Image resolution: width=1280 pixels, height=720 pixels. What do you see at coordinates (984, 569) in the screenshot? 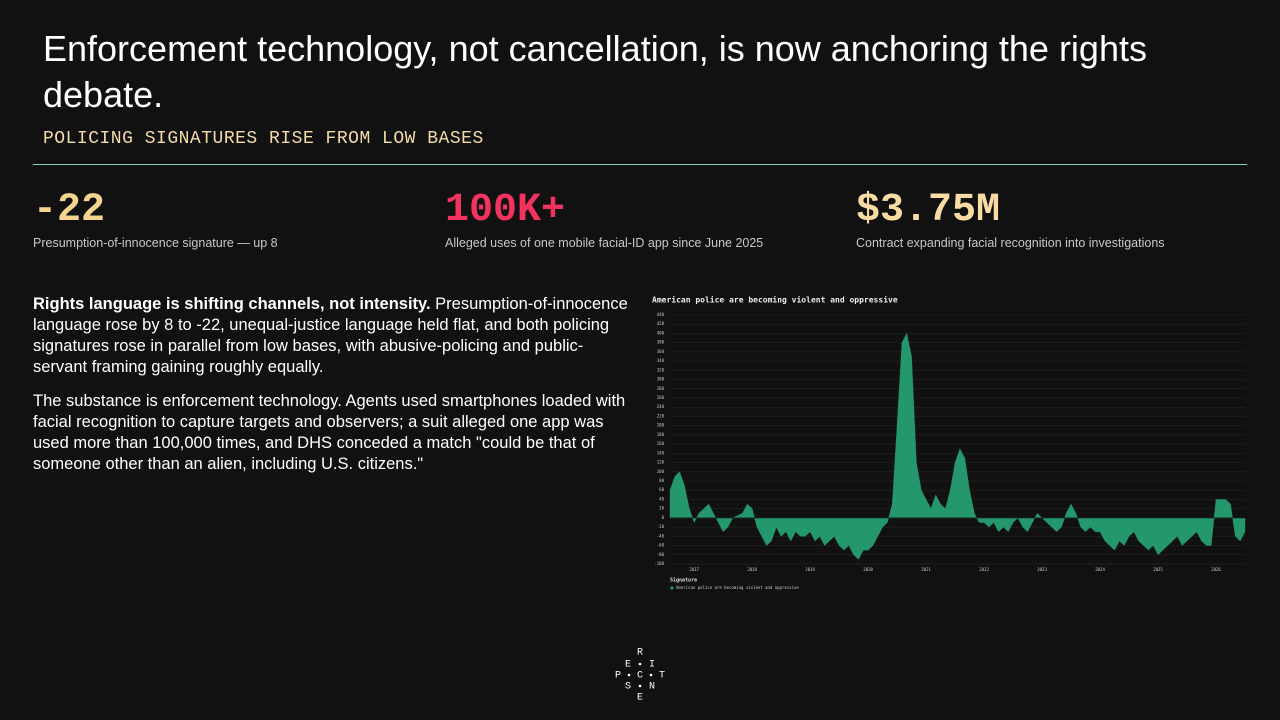
I see `x-tick-label: 2022` at bounding box center [984, 569].